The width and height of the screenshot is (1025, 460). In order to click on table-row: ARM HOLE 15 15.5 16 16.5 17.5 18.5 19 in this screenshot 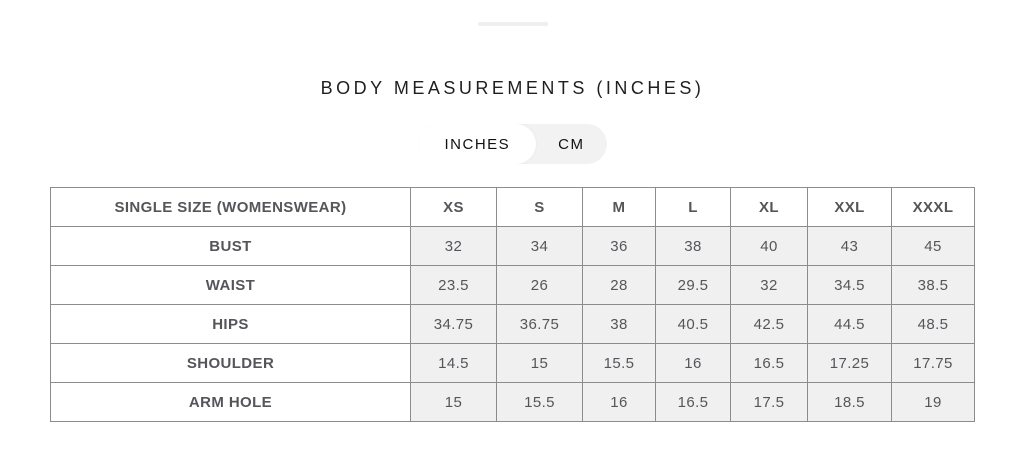, I will do `click(512, 402)`.